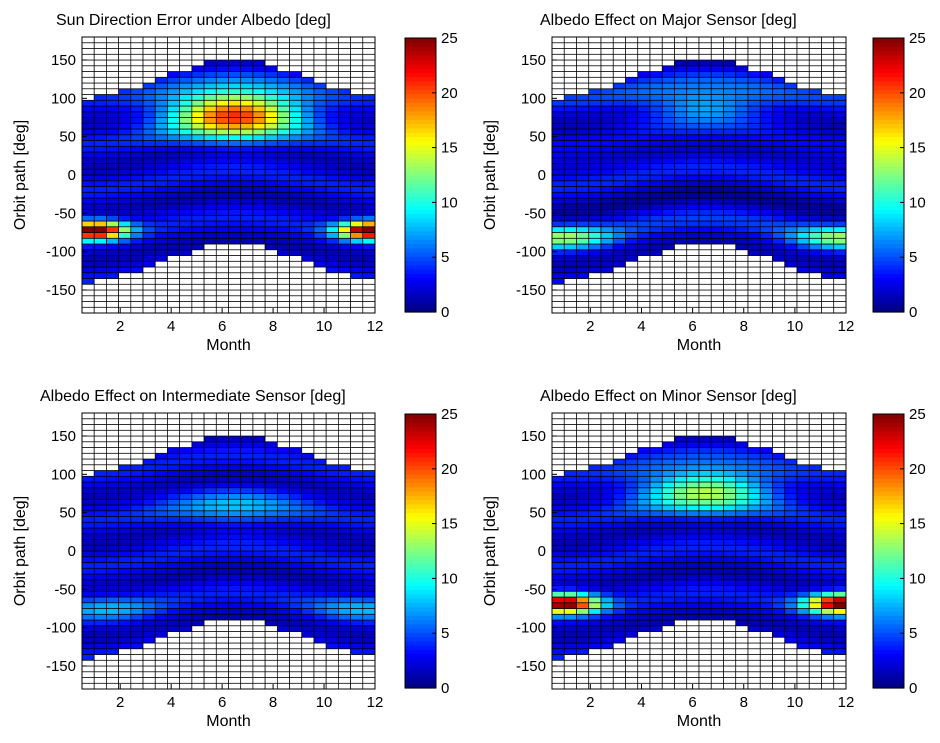 Image resolution: width=940 pixels, height=743 pixels. Describe the element at coordinates (795, 702) in the screenshot. I see `x-tick-label: 10` at that location.